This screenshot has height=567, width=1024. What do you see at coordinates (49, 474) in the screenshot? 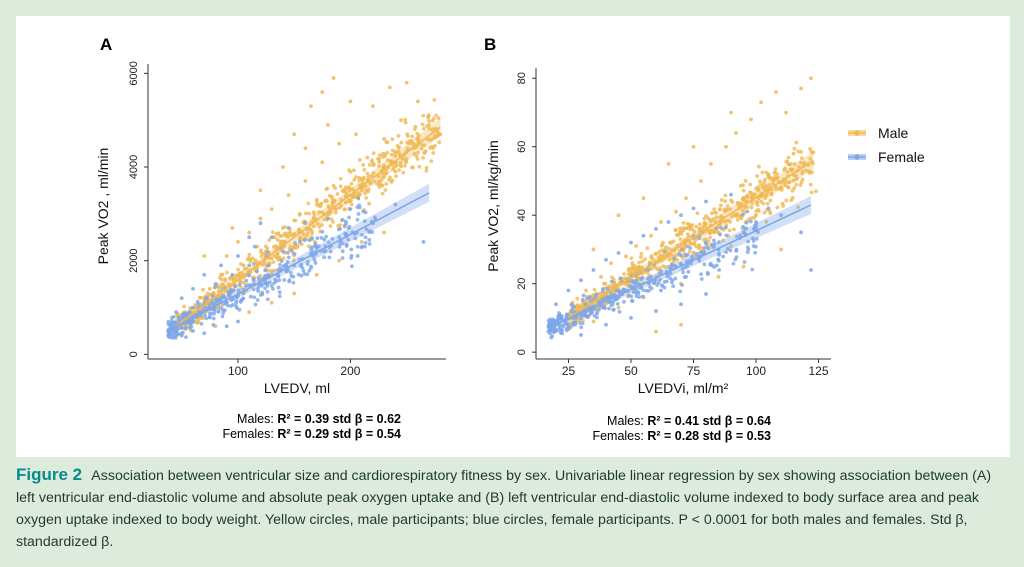
I see `caption-label: Figure 2` at bounding box center [49, 474].